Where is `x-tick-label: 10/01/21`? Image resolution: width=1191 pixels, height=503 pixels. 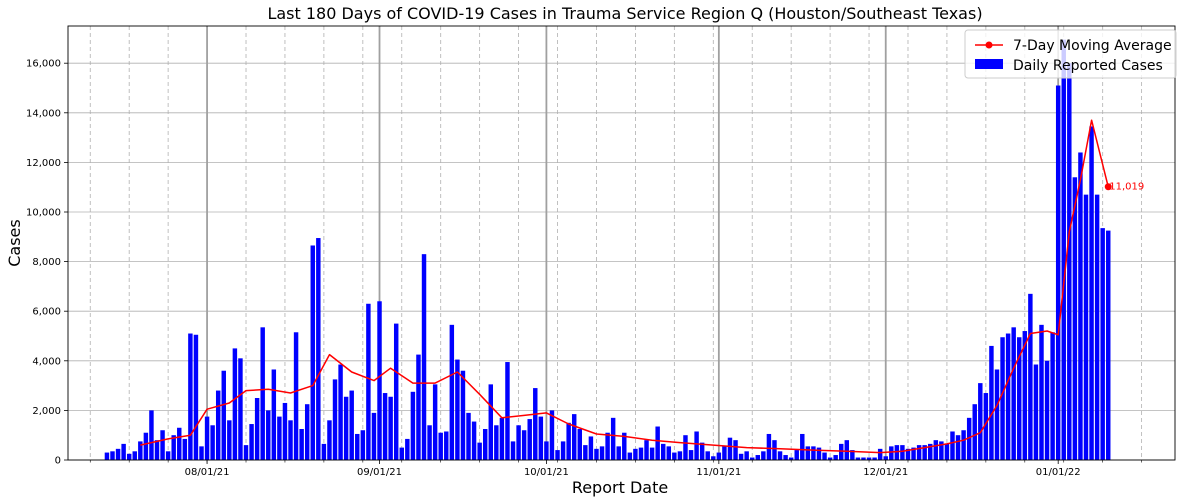
x-tick-label: 10/01/21 is located at coordinates (546, 472).